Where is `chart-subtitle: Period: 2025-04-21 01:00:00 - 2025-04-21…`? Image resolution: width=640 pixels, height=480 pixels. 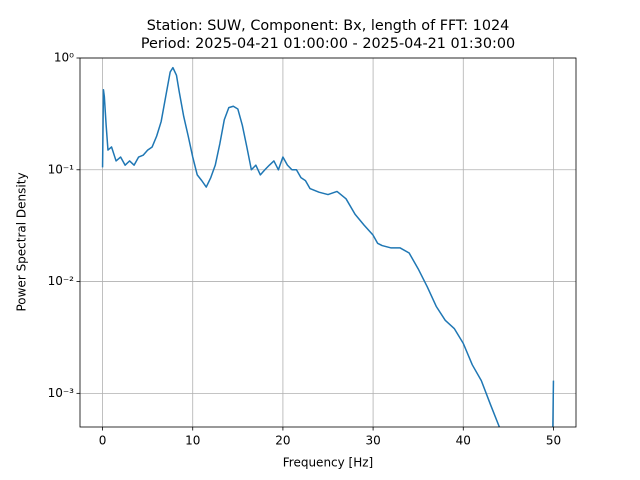 chart-subtitle: Period: 2025-04-21 01:00:00 - 2025-04-21… is located at coordinates (328, 44).